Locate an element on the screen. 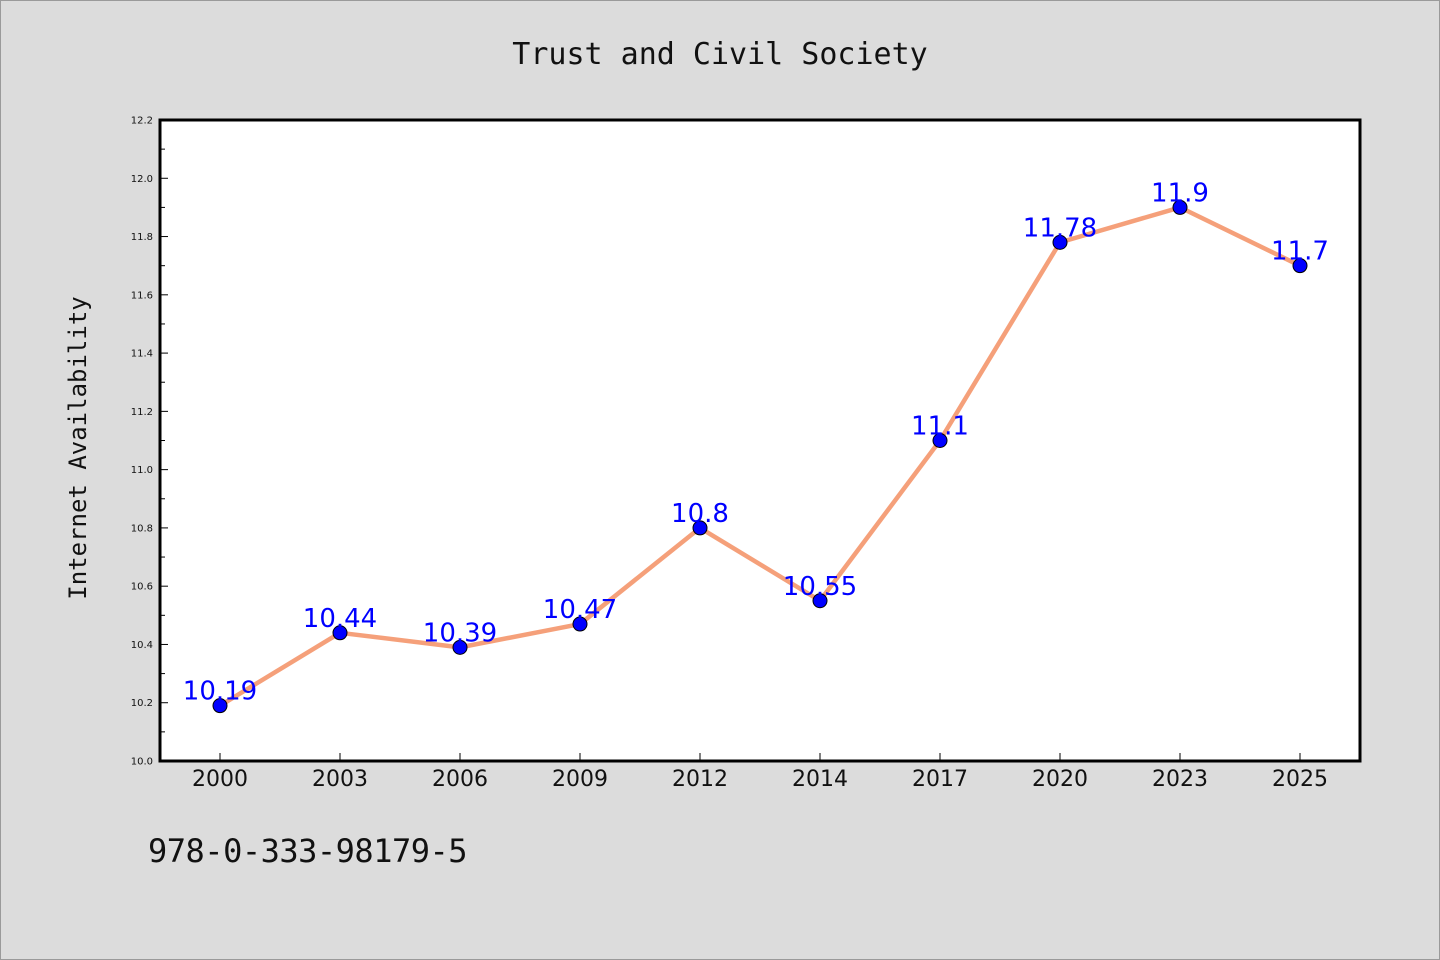 Image resolution: width=1440 pixels, height=960 pixels. x-tick-label: 2006 is located at coordinates (460, 779).